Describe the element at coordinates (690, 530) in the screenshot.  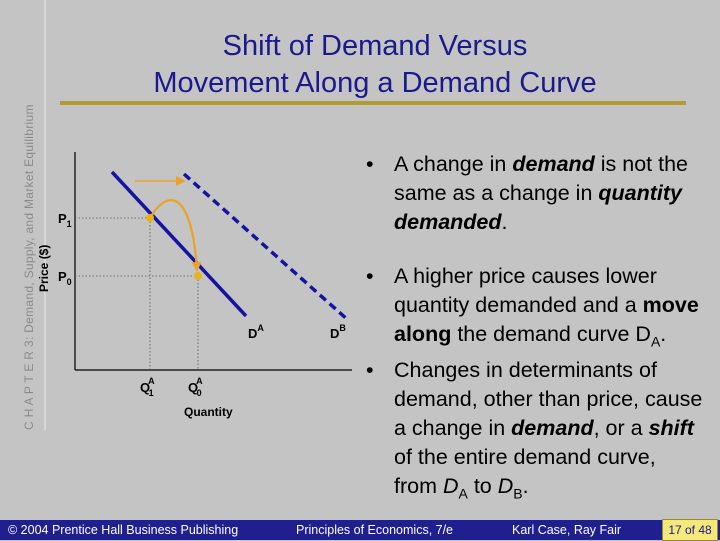
I see `page-number: 17 of 48` at that location.